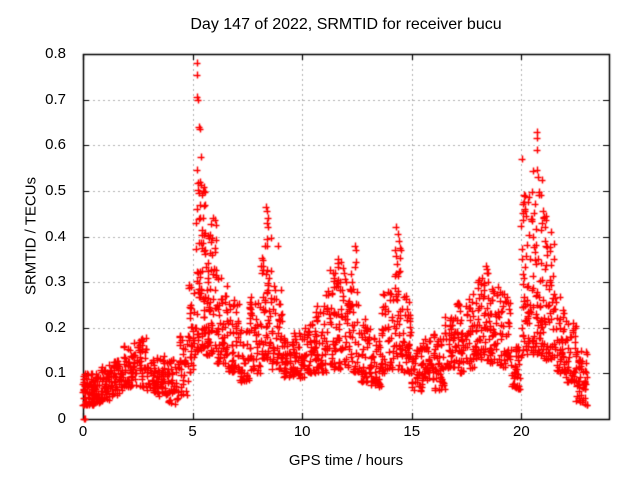 The height and width of the screenshot is (480, 640). What do you see at coordinates (55, 145) in the screenshot?
I see `y-tick-label: 0.6` at bounding box center [55, 145].